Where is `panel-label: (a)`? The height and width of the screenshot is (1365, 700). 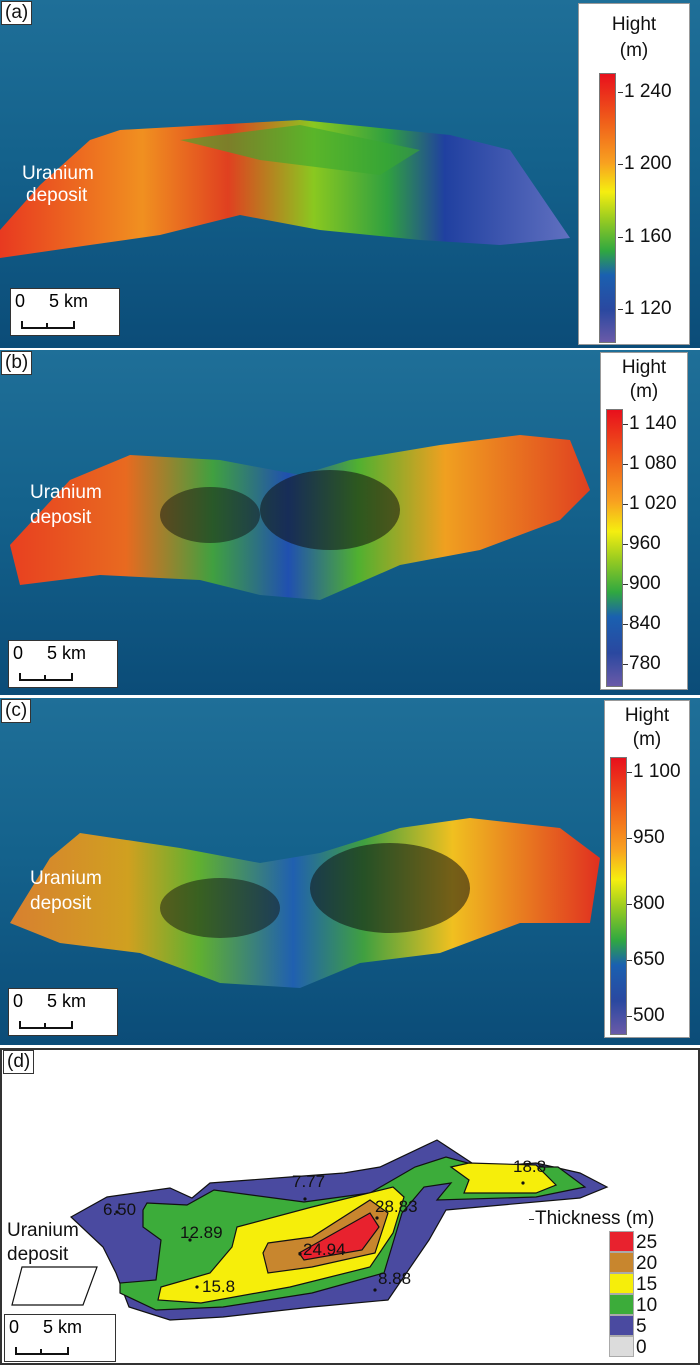
panel-label: (a) is located at coordinates (17, 13).